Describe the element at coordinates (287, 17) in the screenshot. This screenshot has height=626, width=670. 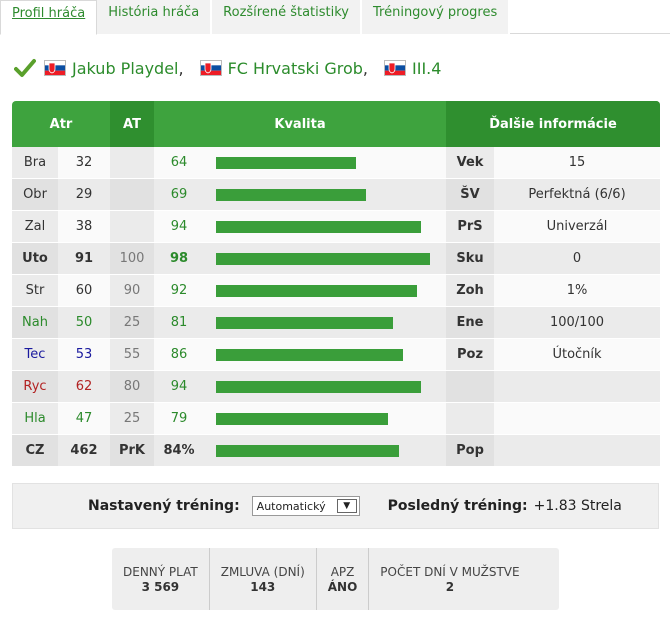
I see `tab-rozsirene-statistiky: Rozšírené štatistiky` at that location.